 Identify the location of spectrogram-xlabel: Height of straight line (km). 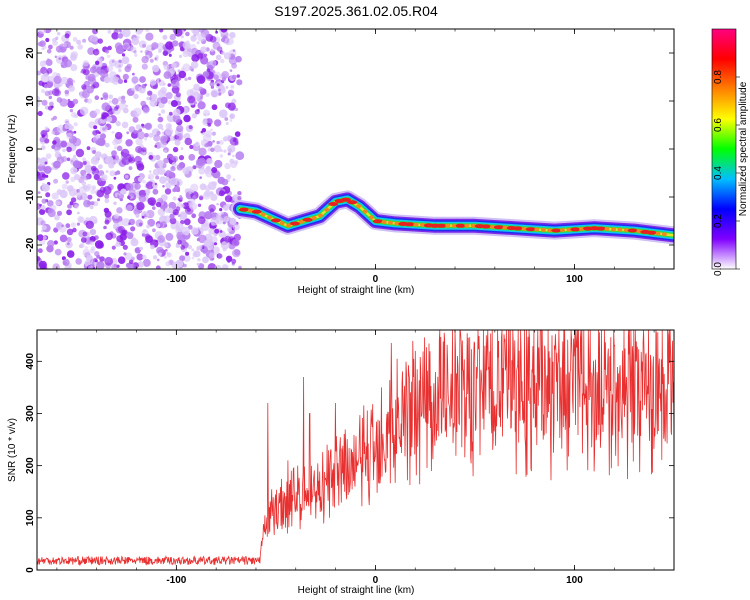
(356, 290).